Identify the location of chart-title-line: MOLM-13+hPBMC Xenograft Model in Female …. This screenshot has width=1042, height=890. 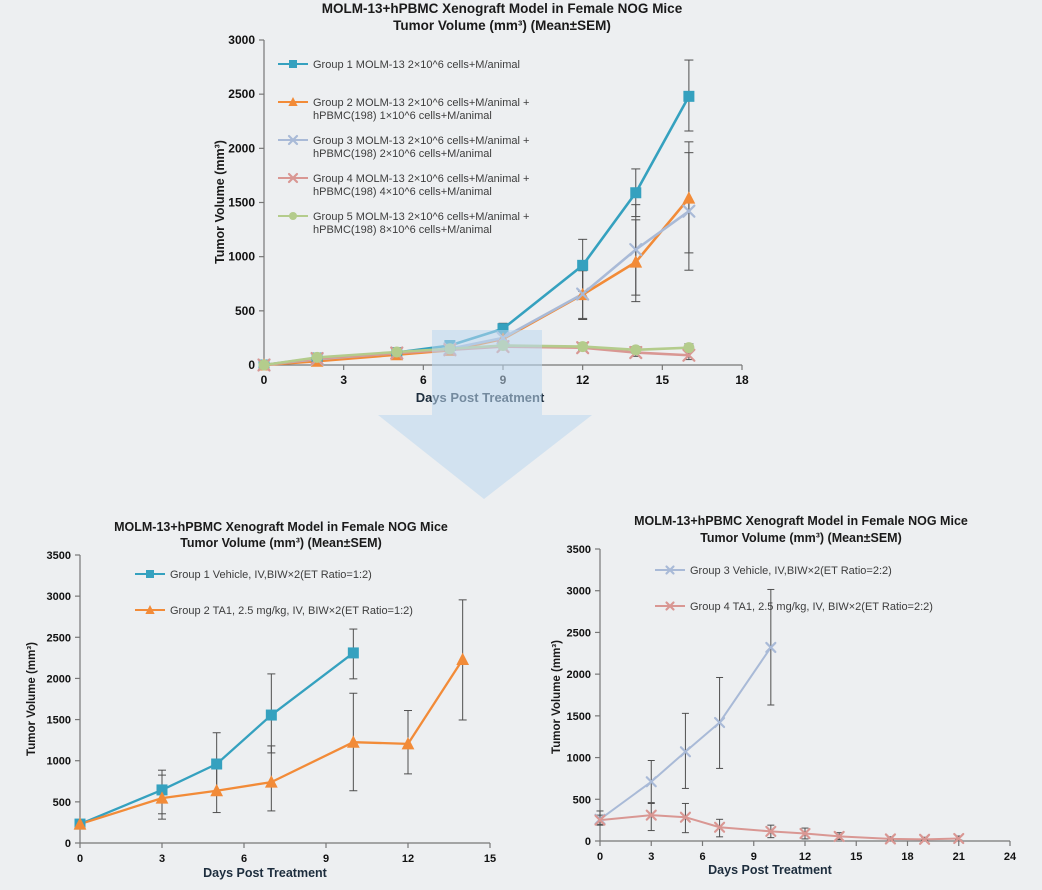
(281, 527).